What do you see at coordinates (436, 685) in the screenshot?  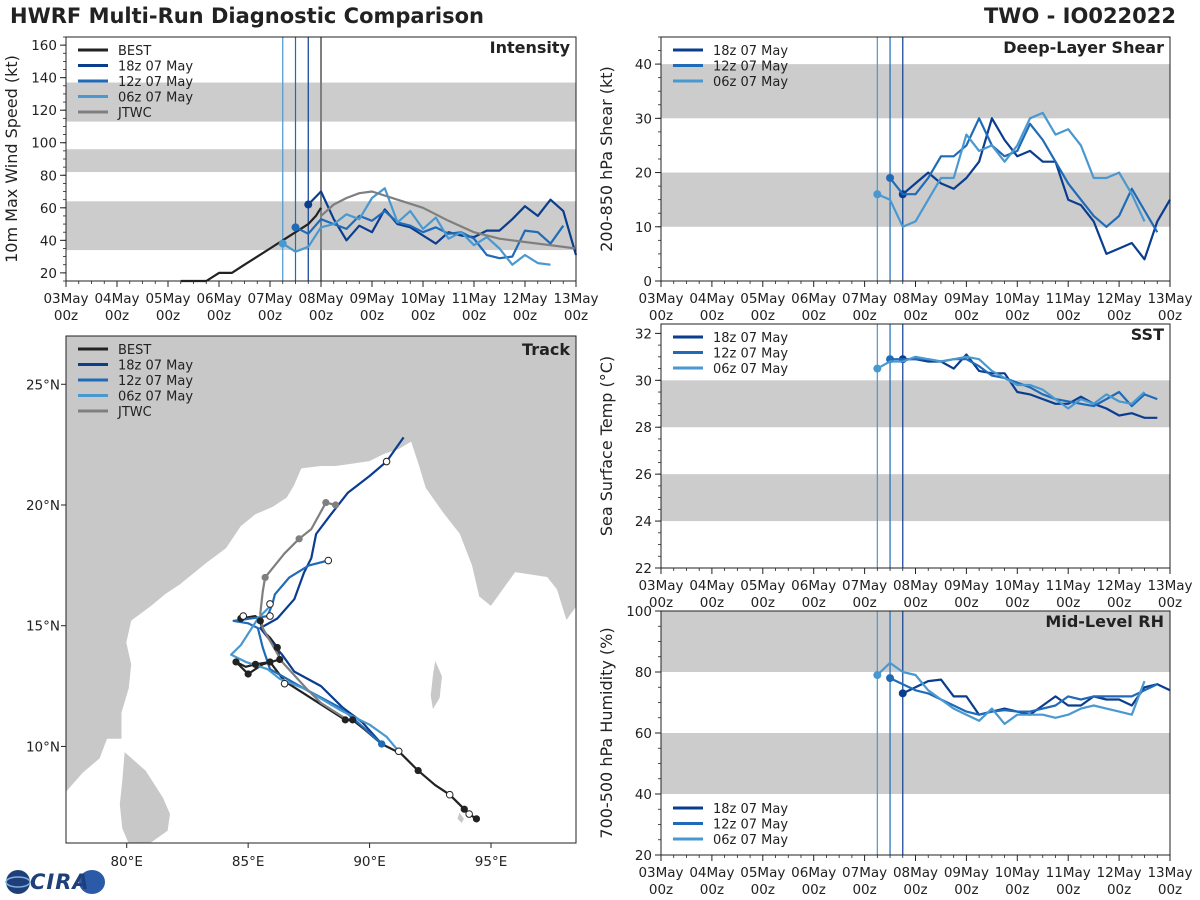 I see `land-andaman-islands` at bounding box center [436, 685].